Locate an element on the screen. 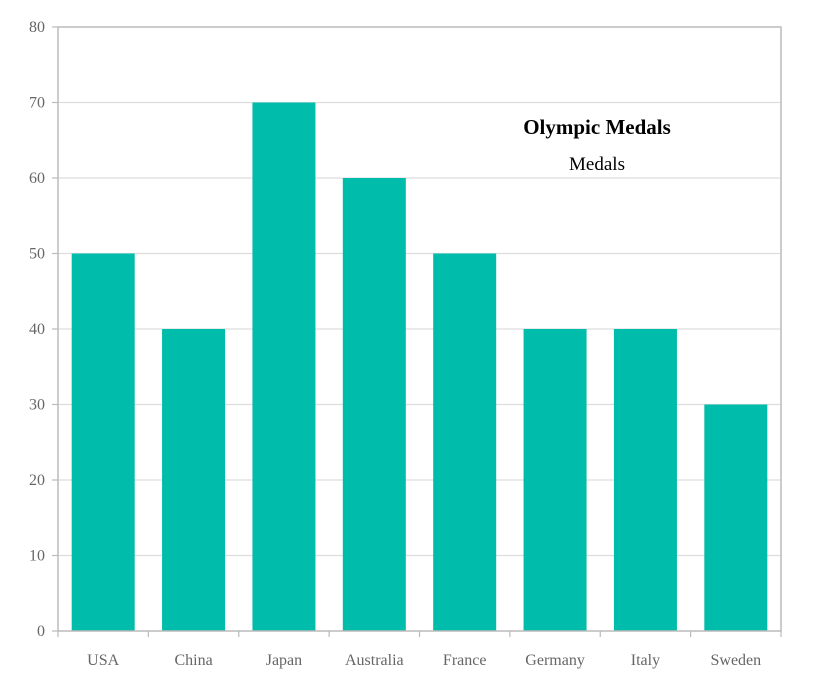  bar-italy is located at coordinates (645, 480).